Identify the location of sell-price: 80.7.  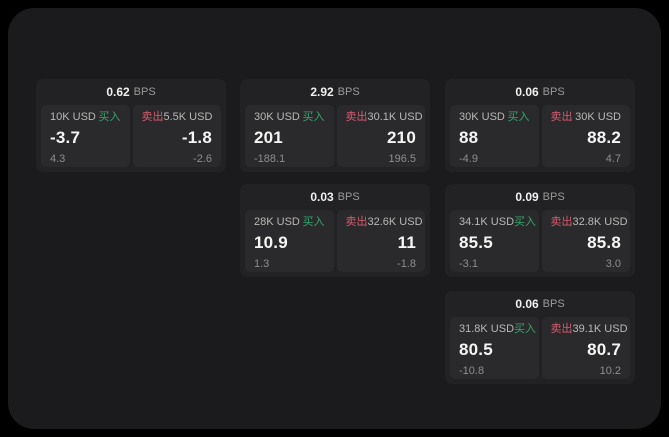
(604, 349).